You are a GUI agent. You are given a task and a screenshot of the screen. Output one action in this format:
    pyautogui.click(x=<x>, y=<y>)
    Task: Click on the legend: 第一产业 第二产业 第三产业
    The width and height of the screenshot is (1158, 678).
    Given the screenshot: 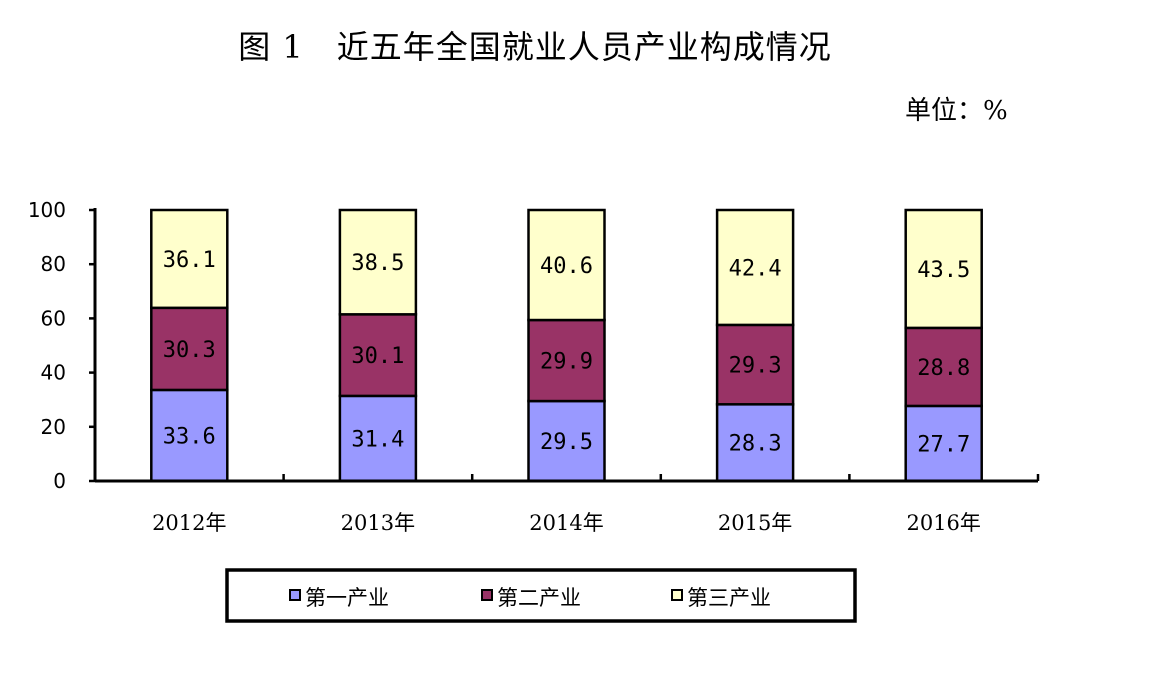 What is the action you would take?
    pyautogui.click(x=541, y=595)
    